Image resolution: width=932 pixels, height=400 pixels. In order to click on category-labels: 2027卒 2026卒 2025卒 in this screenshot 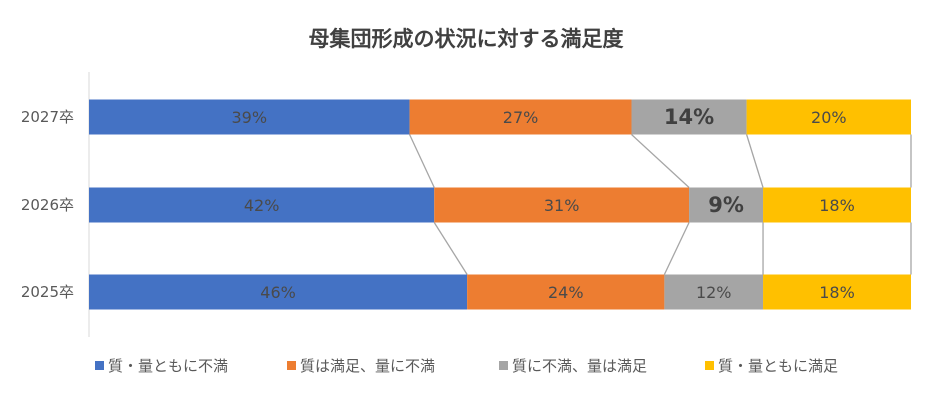, I will do `click(47, 204)`.